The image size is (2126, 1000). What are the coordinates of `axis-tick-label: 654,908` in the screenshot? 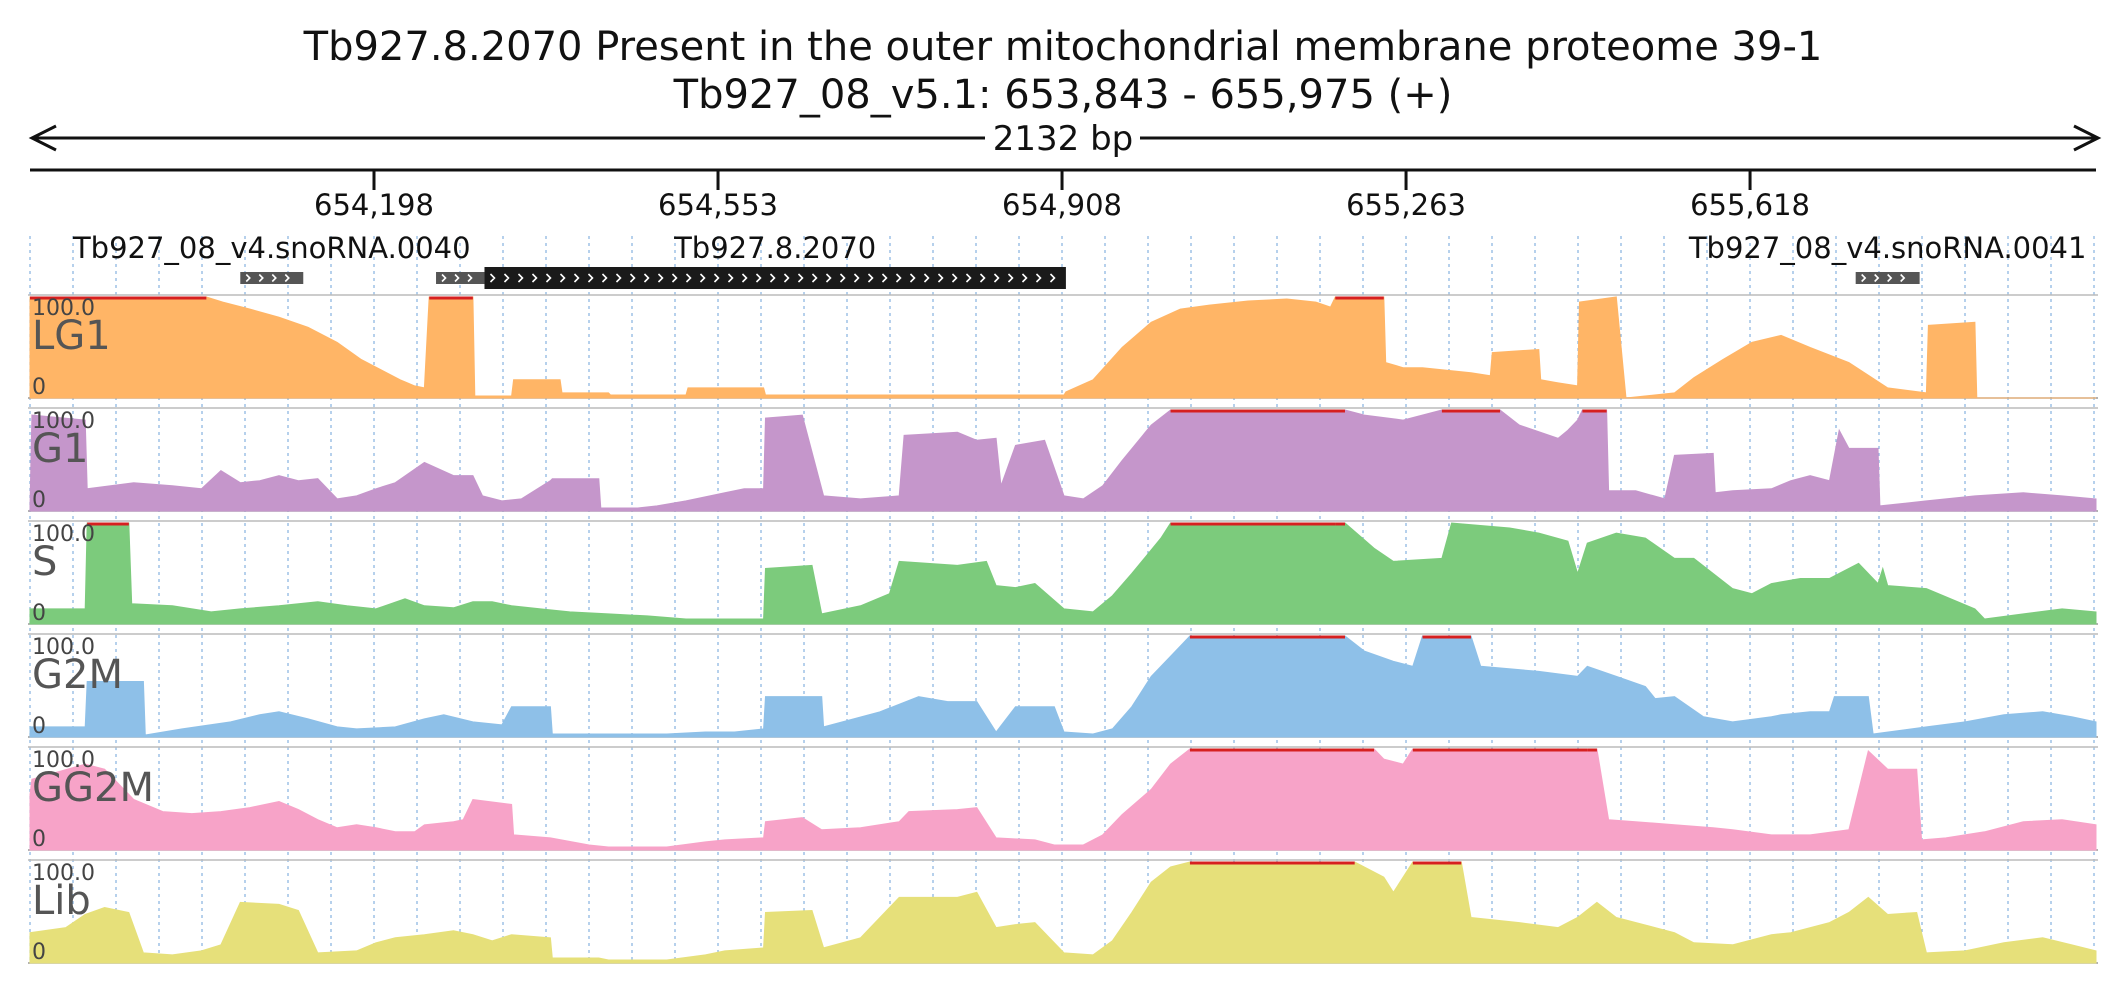 It's located at (1062, 205).